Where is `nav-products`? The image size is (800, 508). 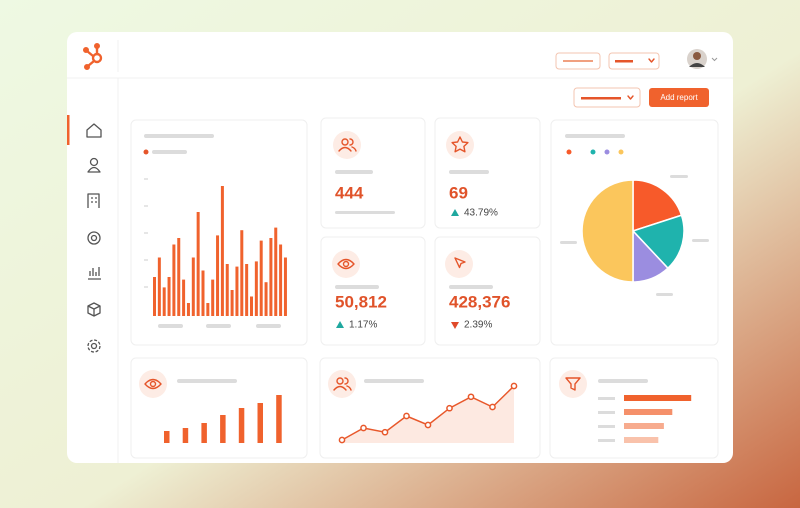 nav-products is located at coordinates (94, 309).